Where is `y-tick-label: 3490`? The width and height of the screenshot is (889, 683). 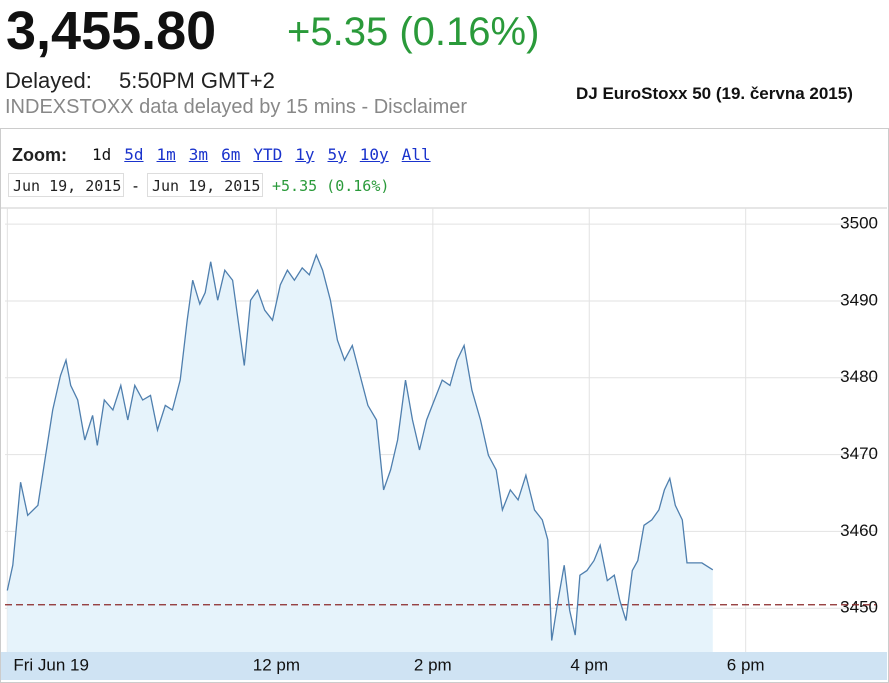
y-tick-label: 3490 is located at coordinates (859, 299).